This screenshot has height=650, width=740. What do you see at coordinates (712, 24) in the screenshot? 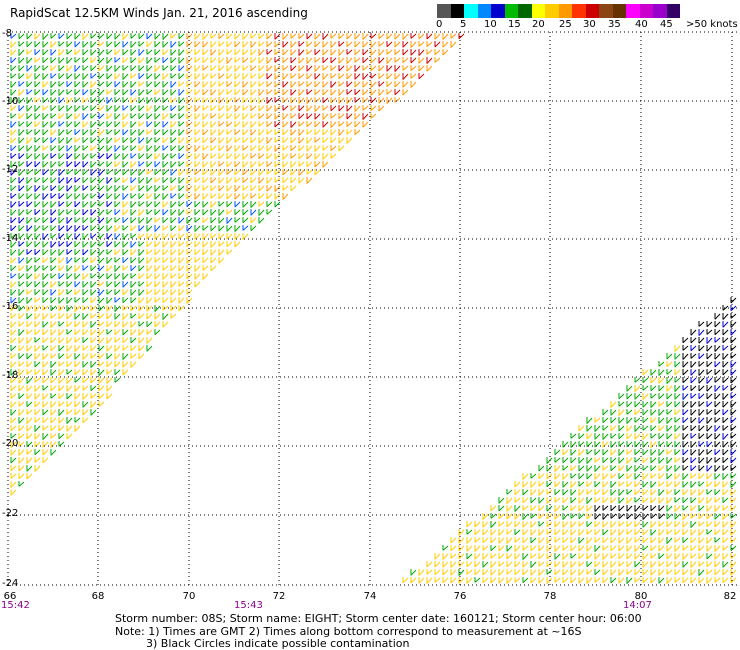
I see `scale-label: >50 knots` at bounding box center [712, 24].